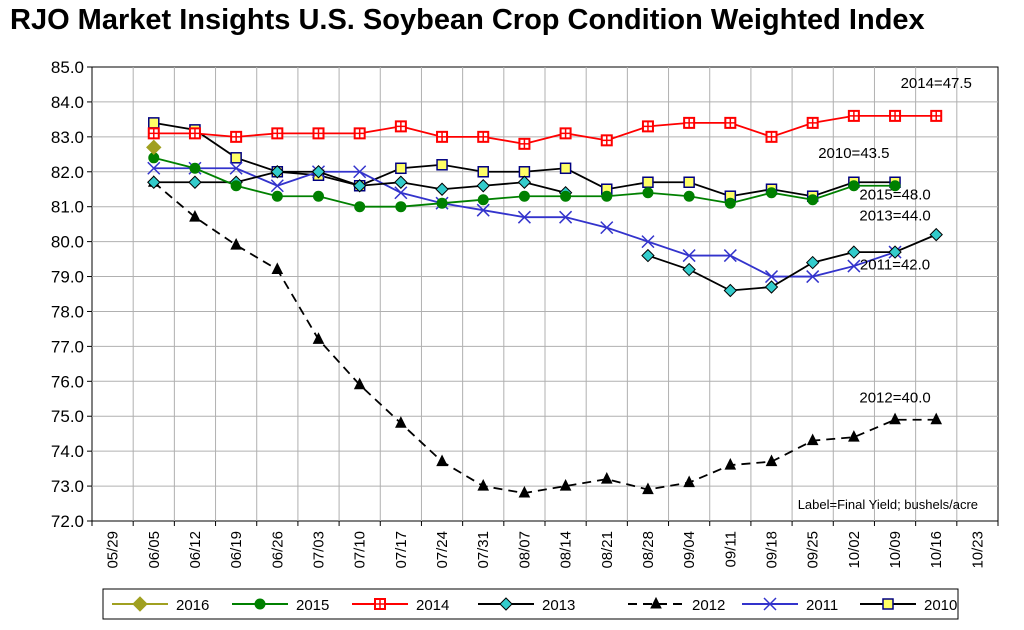 Image resolution: width=1024 pixels, height=630 pixels. I want to click on series-2016, so click(154, 147).